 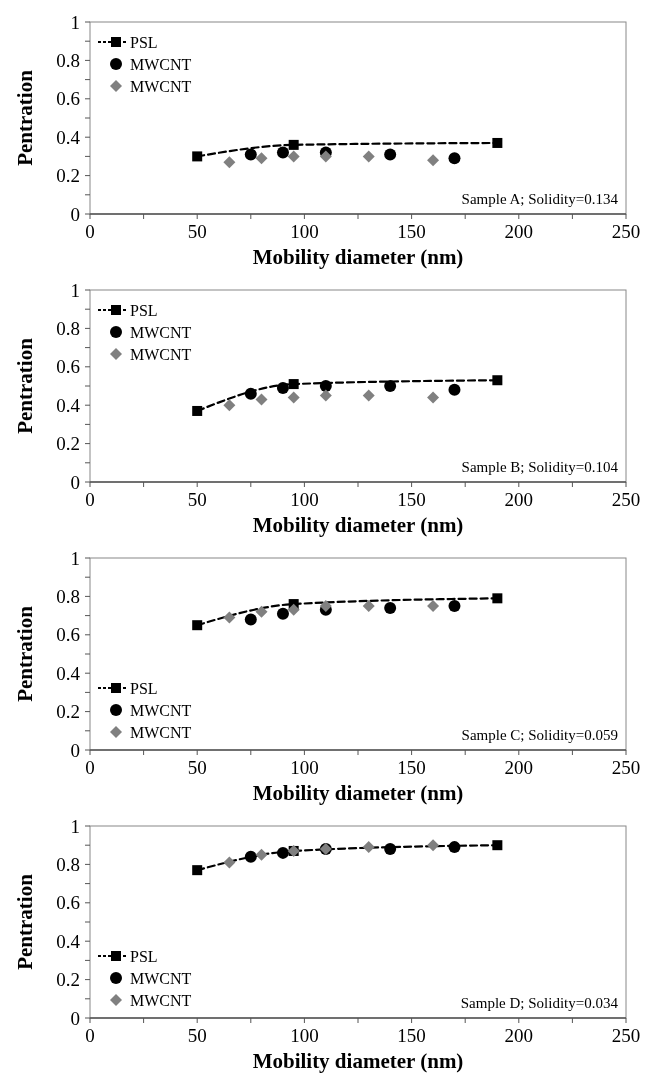 What do you see at coordinates (540, 467) in the screenshot?
I see `annotation: Sample B; Solidity=0.104` at bounding box center [540, 467].